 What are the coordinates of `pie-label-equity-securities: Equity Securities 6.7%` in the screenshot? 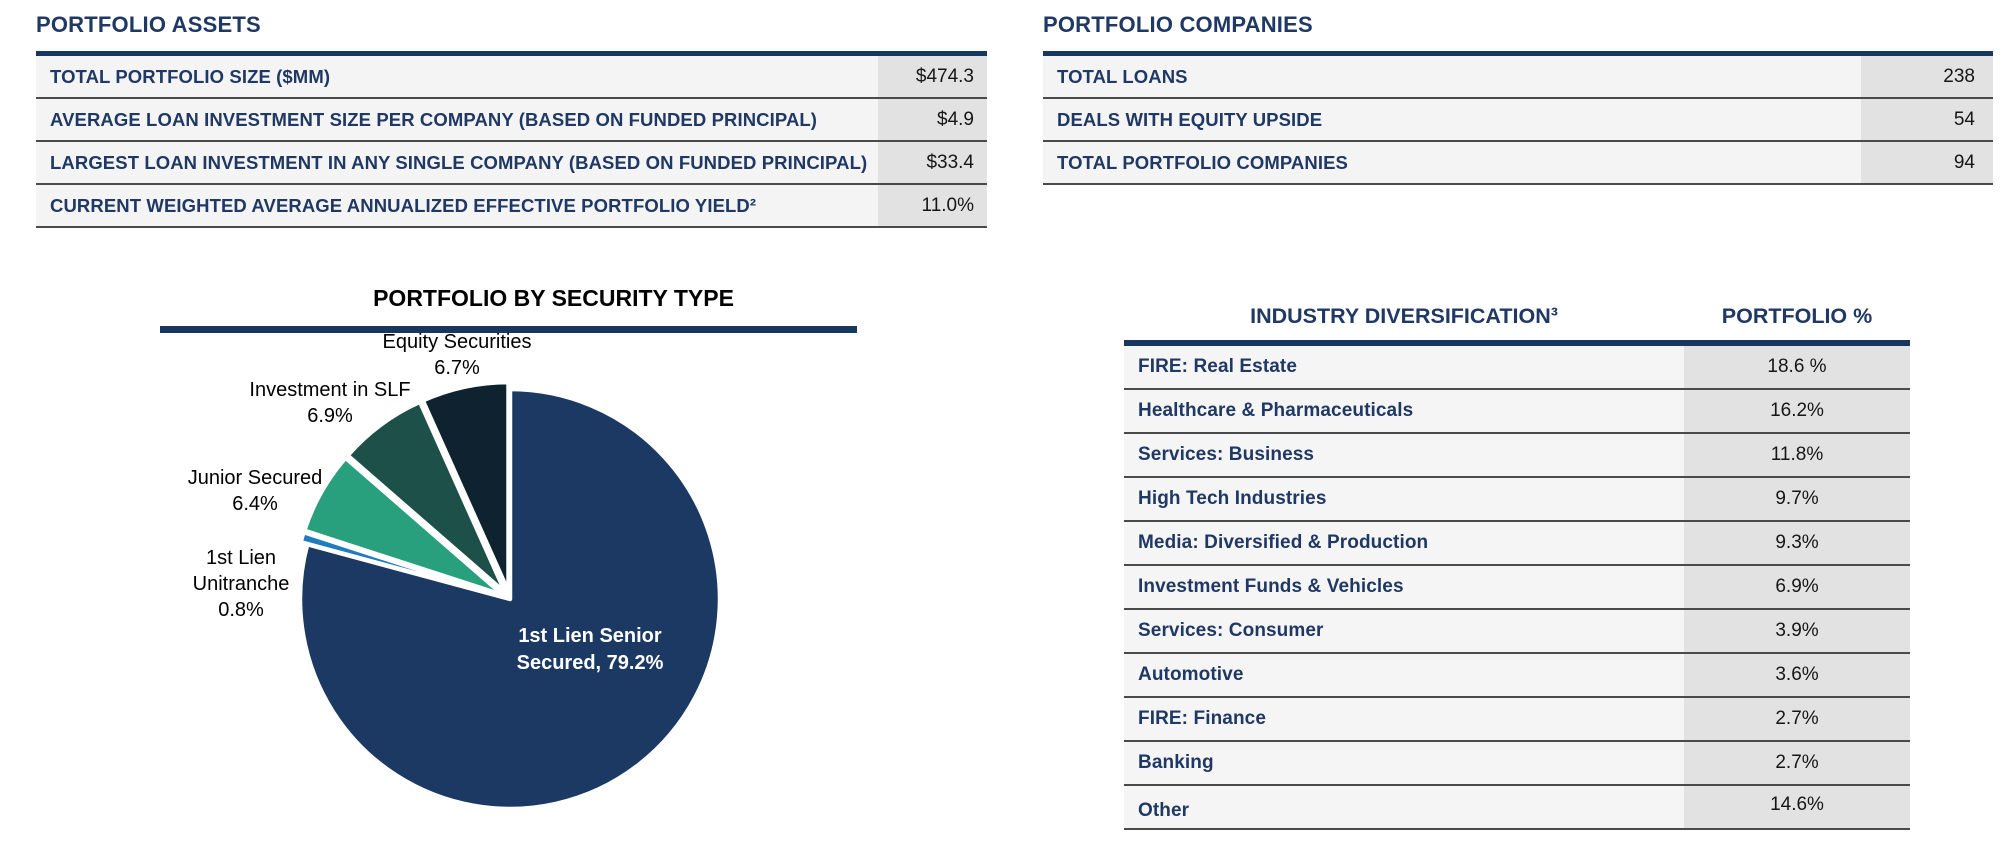 It's located at (457, 355).